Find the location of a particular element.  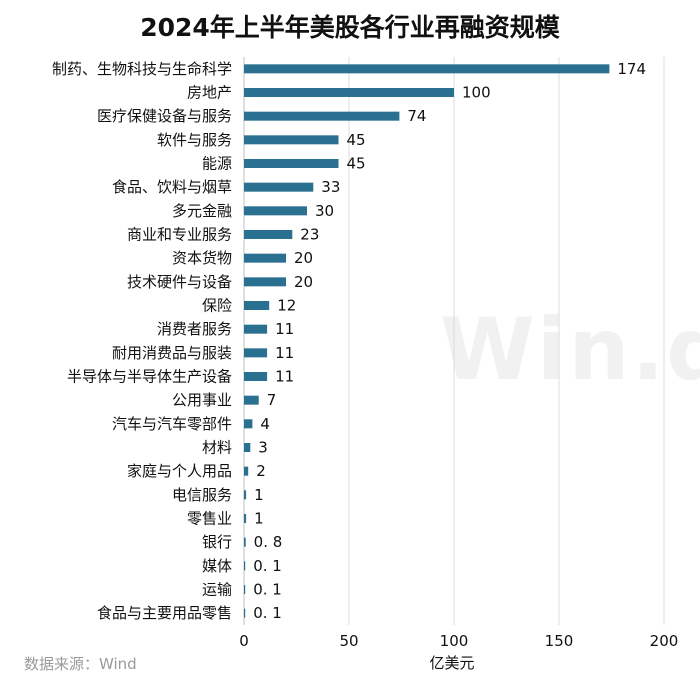

category-label: 能源 is located at coordinates (217, 164).